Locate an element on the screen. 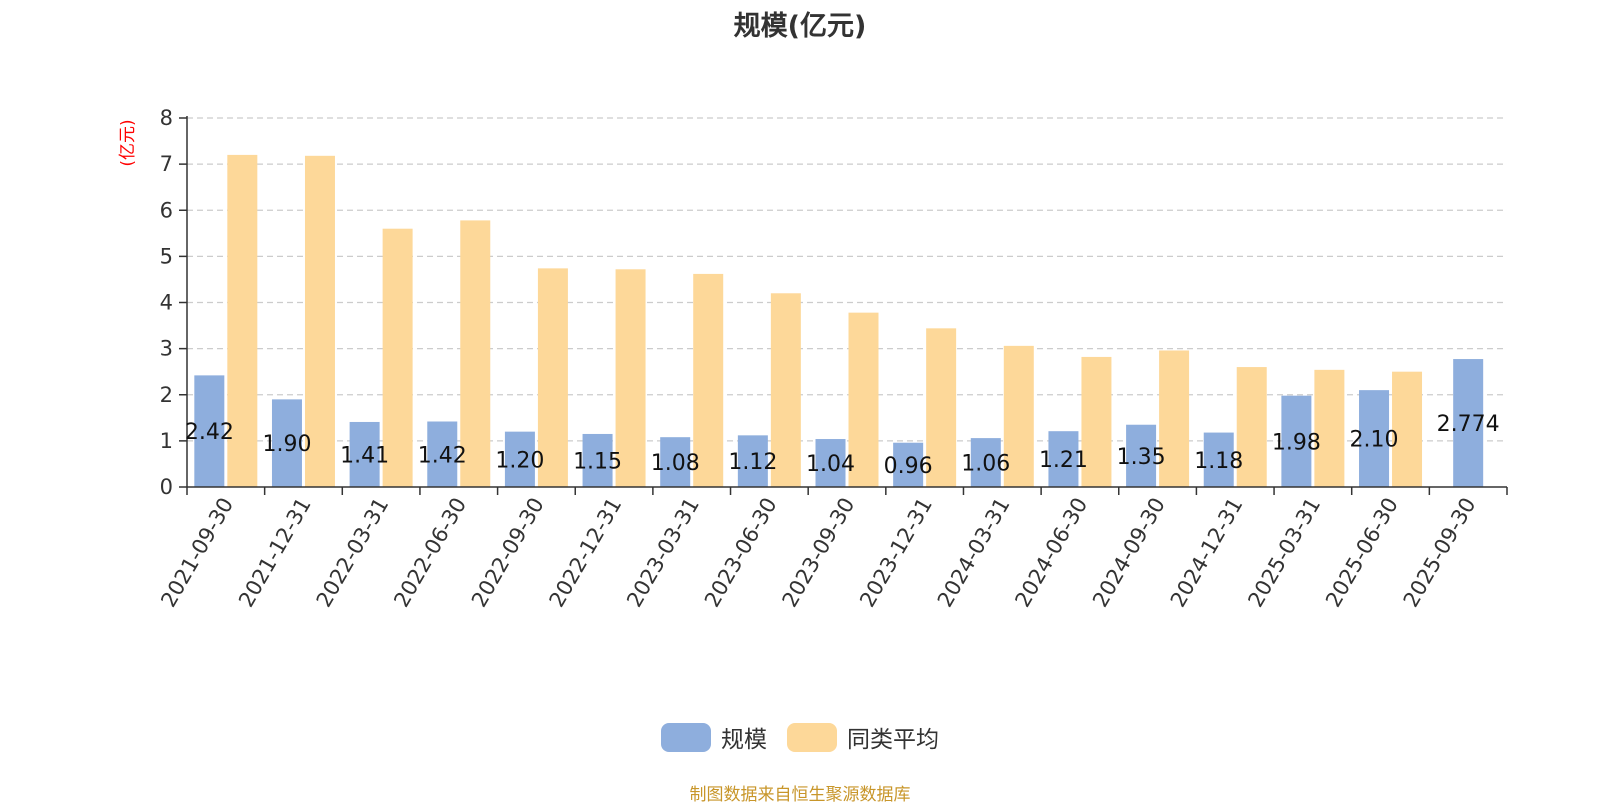  data-label: 1.04 is located at coordinates (830, 464).